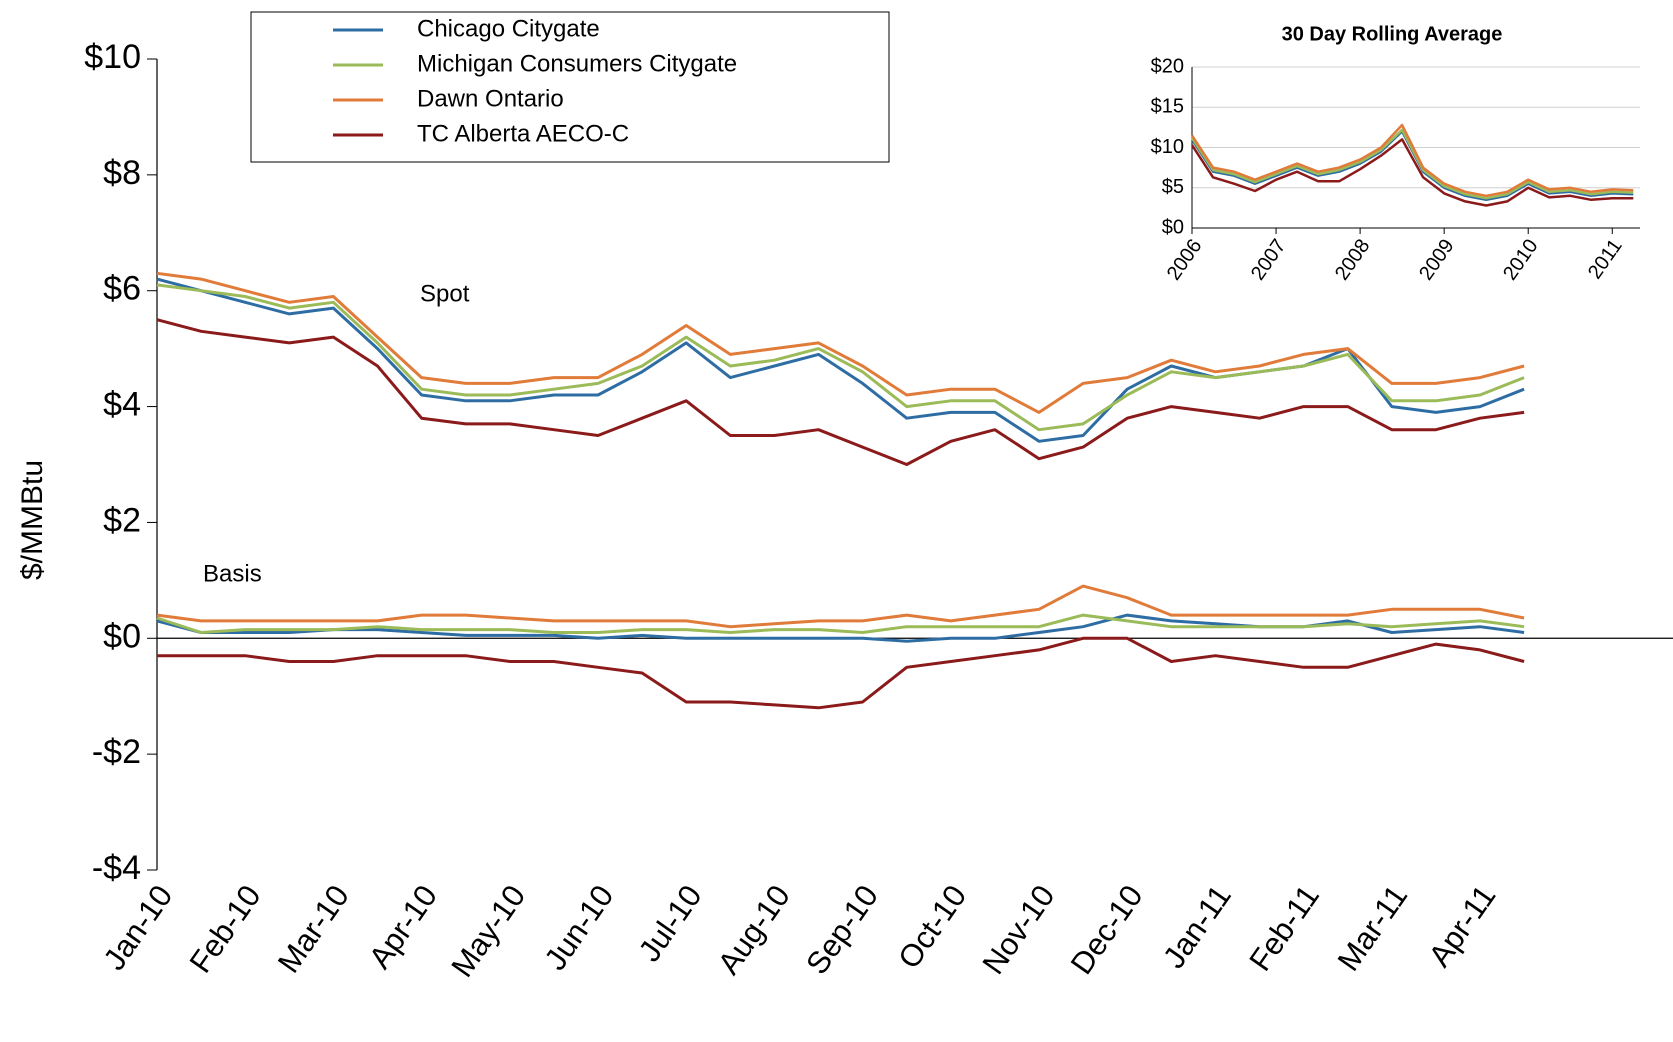 The width and height of the screenshot is (1673, 1042). I want to click on inset-background, so click(1396, 190).